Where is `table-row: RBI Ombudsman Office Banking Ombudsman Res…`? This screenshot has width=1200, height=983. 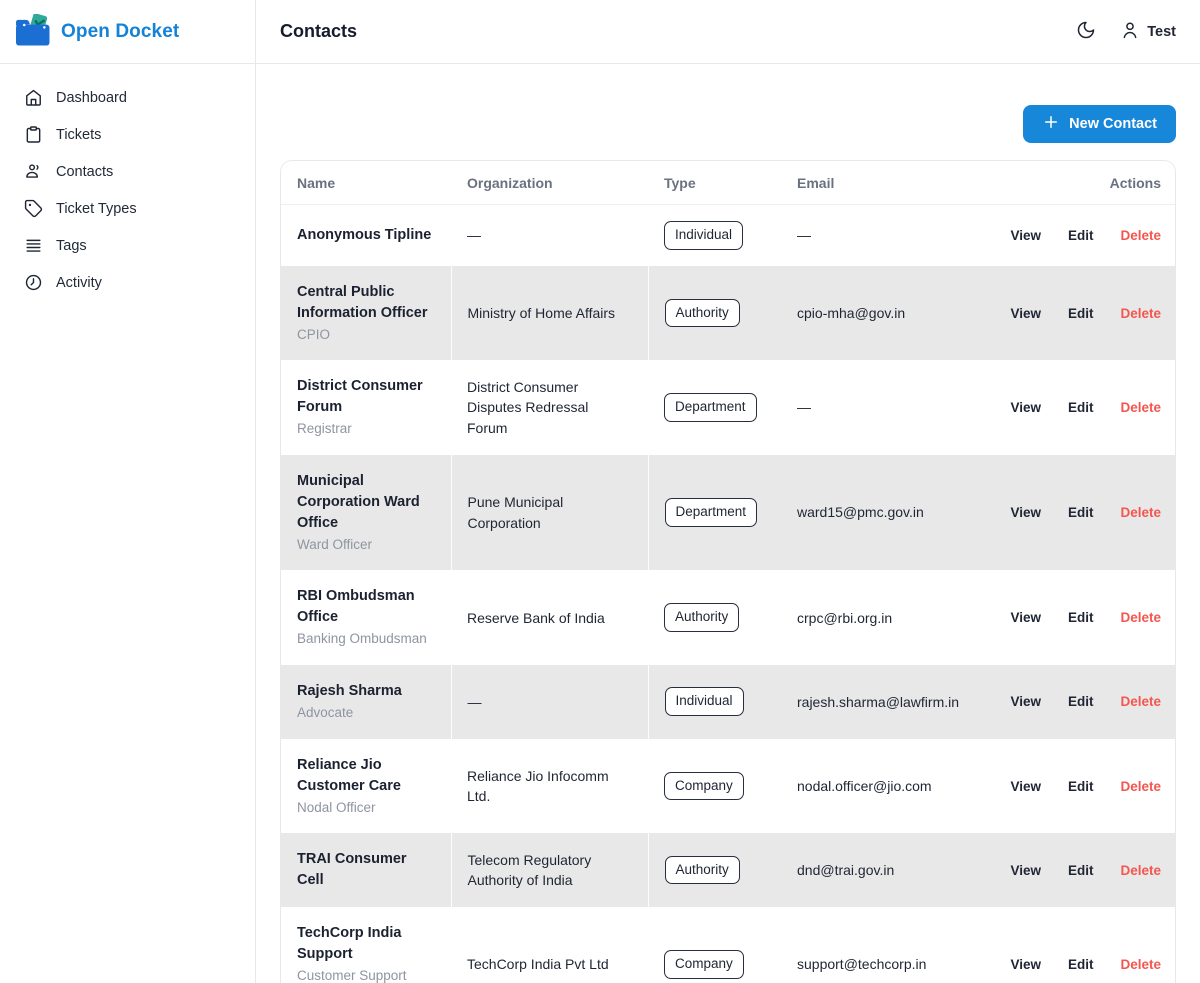
table-row: RBI Ombudsman Office Banking Ombudsman Res… is located at coordinates (728, 617).